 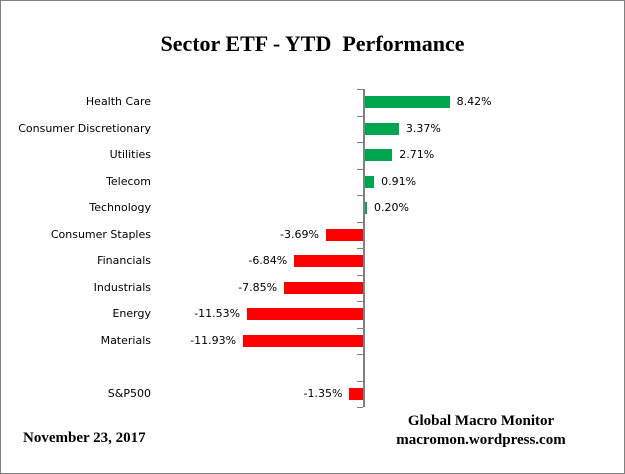 I want to click on value-label: 3.37%, so click(x=423, y=128).